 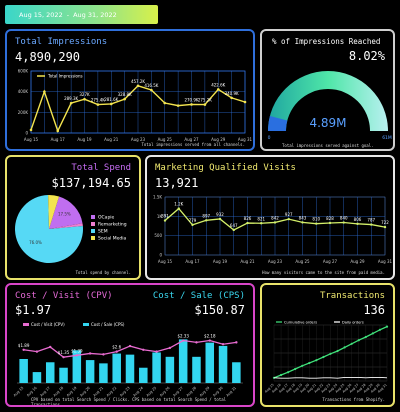 What do you see at coordinates (111, 139) in the screenshot?
I see `impressions-x-tick: Aug 21` at bounding box center [111, 139].